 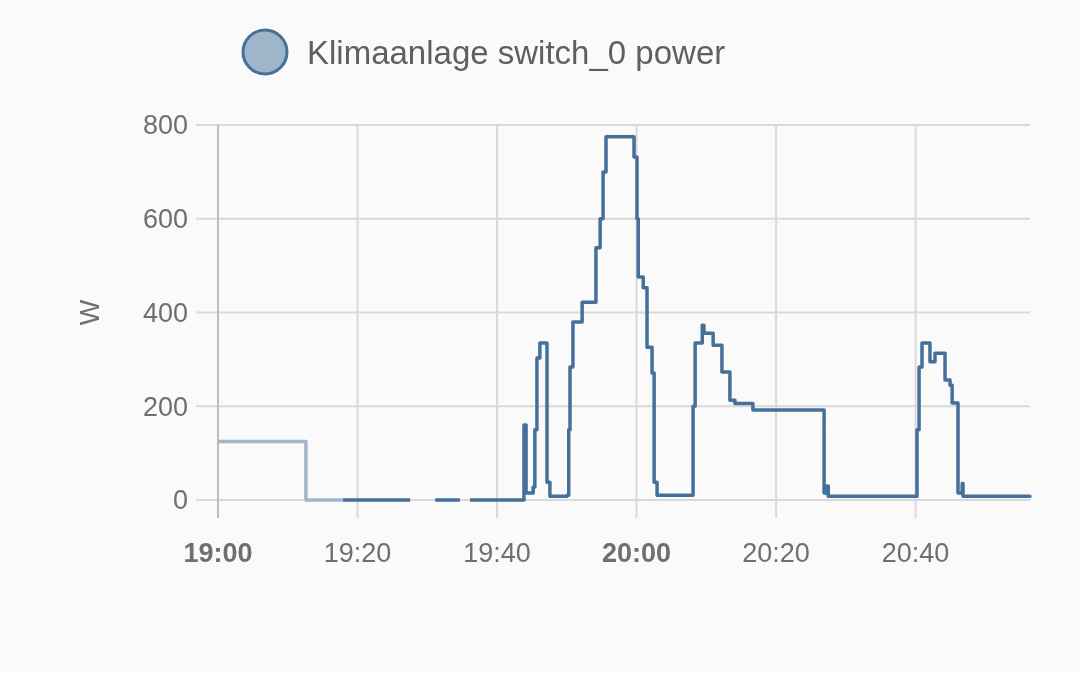 I want to click on y-tick-label: 800, so click(x=165, y=125).